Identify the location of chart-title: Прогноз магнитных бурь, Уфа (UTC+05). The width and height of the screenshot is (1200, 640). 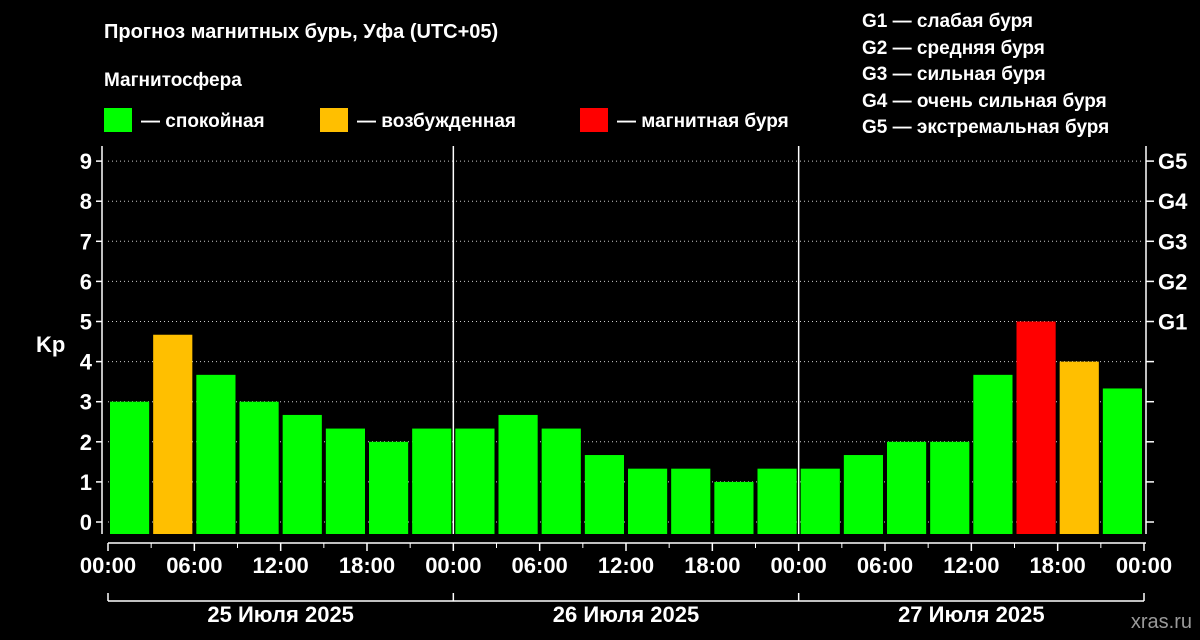
(301, 32).